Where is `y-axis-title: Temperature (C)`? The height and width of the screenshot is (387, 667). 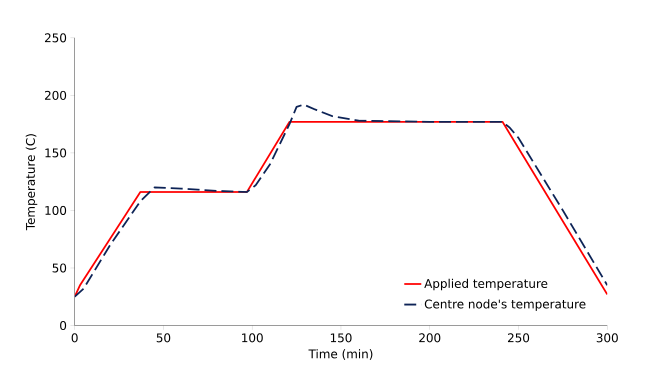 y-axis-title: Temperature (C) is located at coordinates (32, 182).